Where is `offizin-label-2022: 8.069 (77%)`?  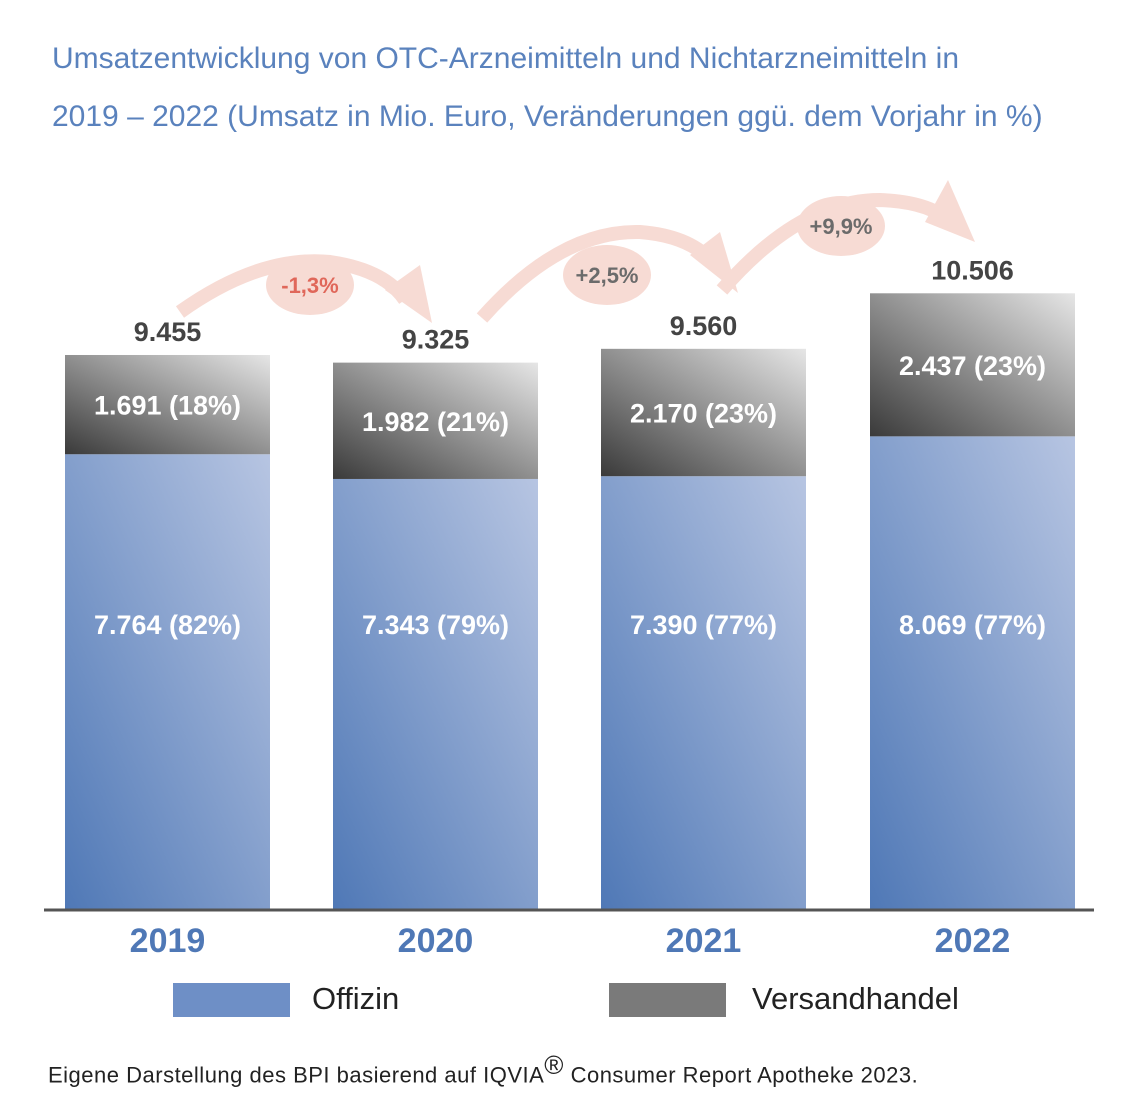 offizin-label-2022: 8.069 (77%) is located at coordinates (972, 625).